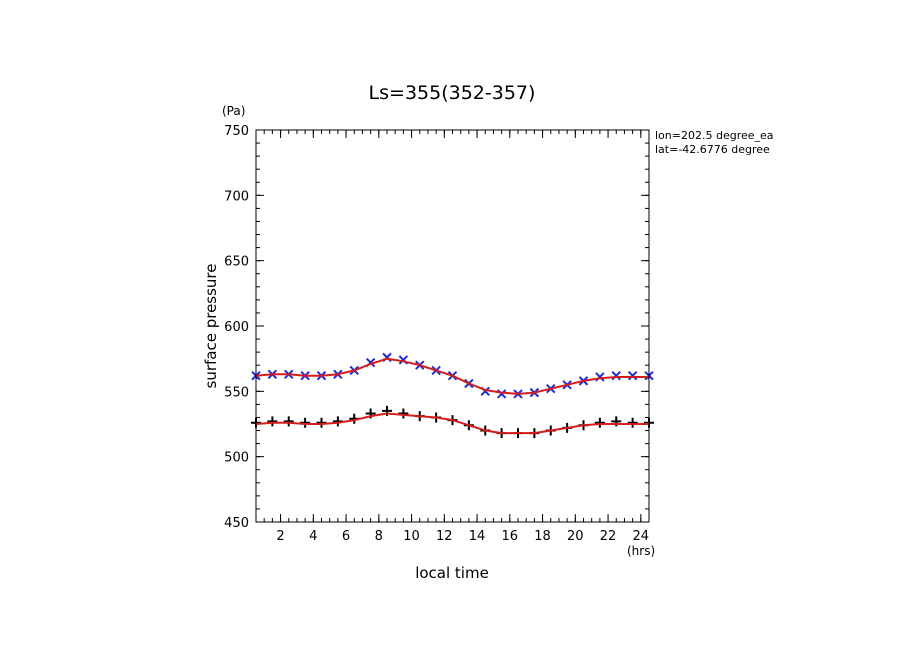 The width and height of the screenshot is (904, 654). I want to click on annotation-lon: lon=202.5 degree_ea, so click(714, 135).